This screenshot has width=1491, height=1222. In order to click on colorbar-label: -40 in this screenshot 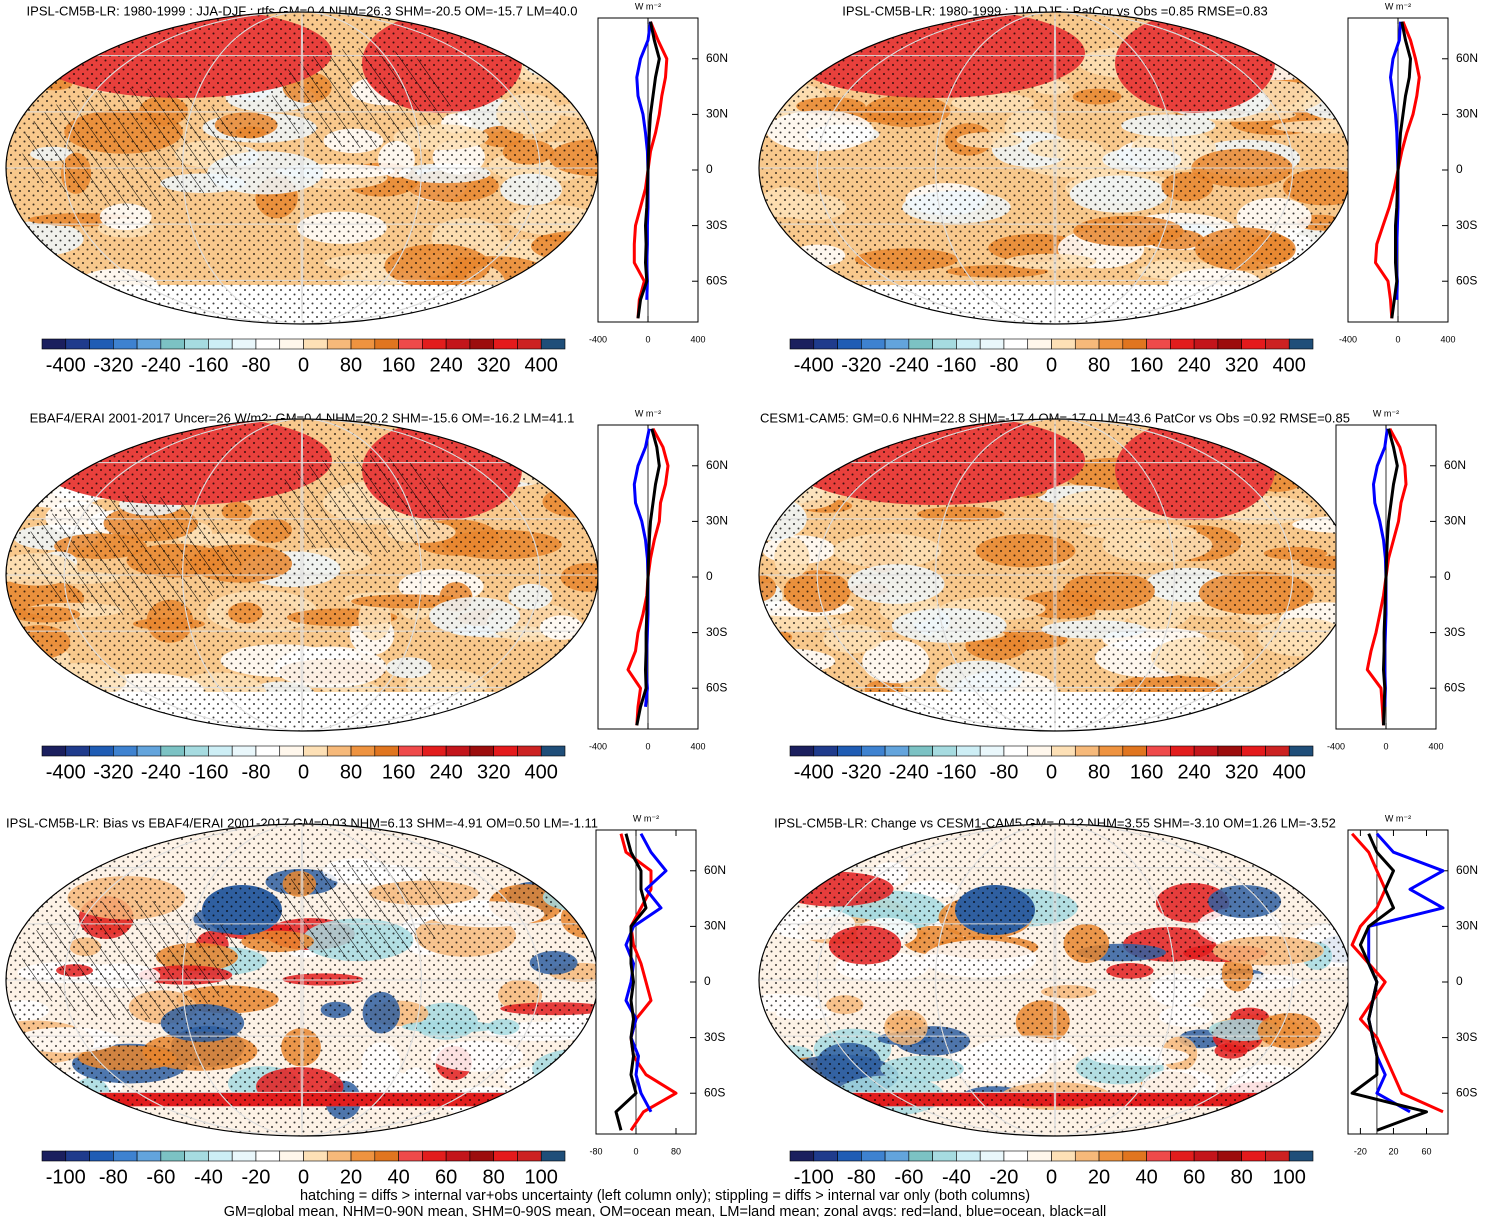, I will do `click(956, 1177)`.